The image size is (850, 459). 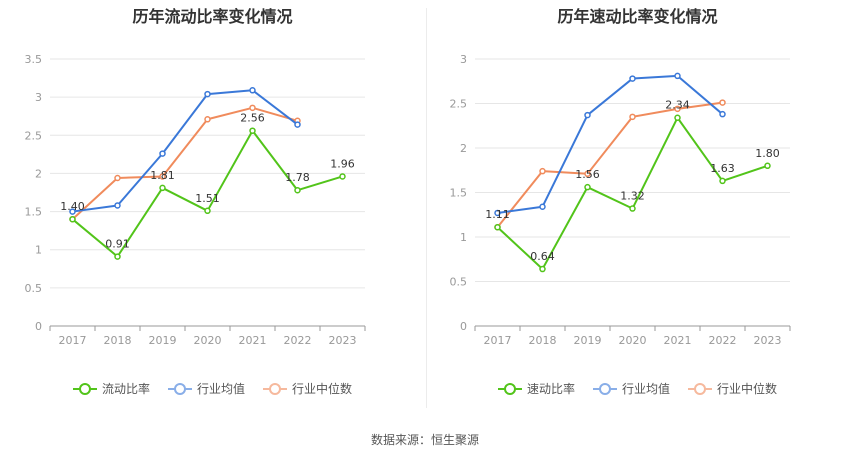 I want to click on quick-ratio-chart-title: 历年速动比率变化情况, so click(x=637, y=16).